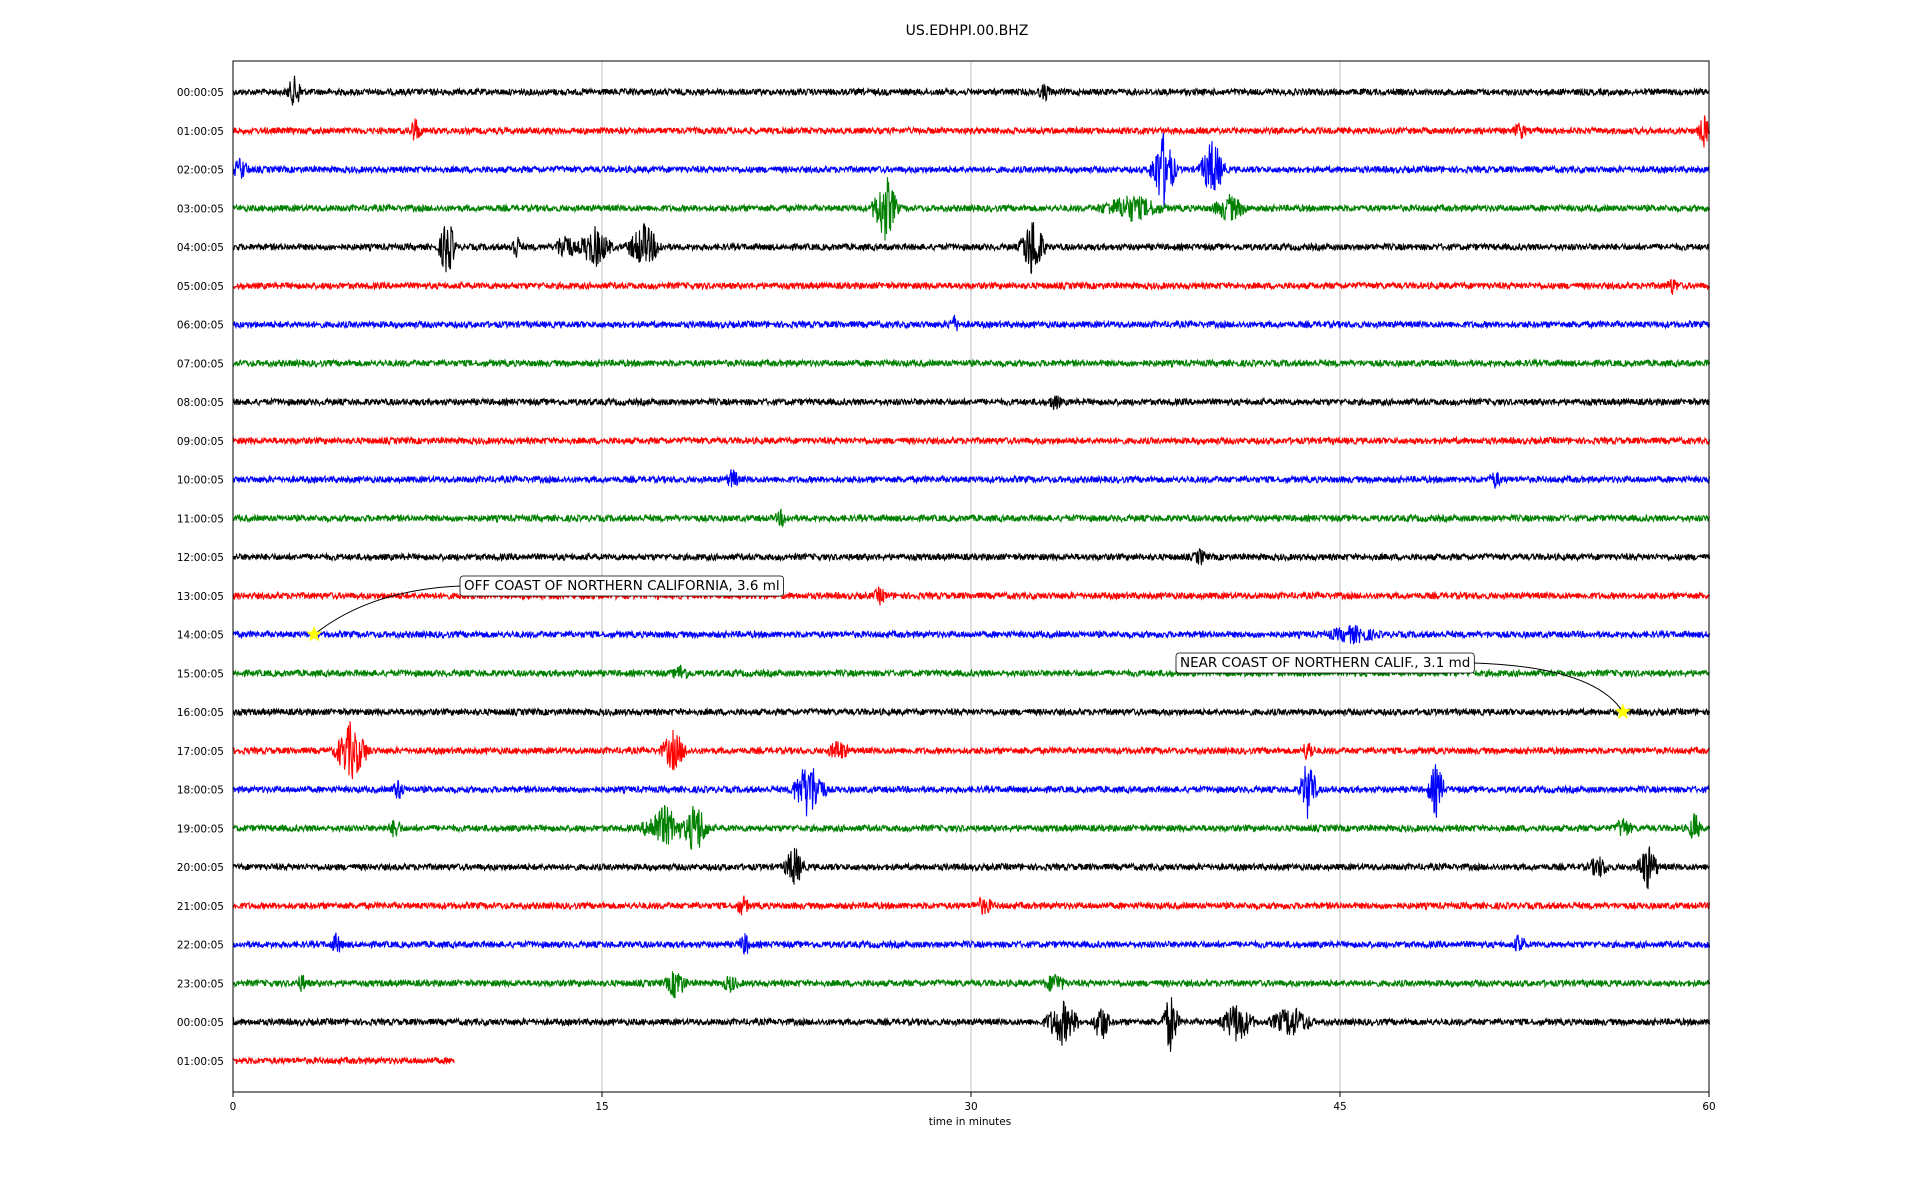  What do you see at coordinates (200, 209) in the screenshot?
I see `row-label: 03:00:05` at bounding box center [200, 209].